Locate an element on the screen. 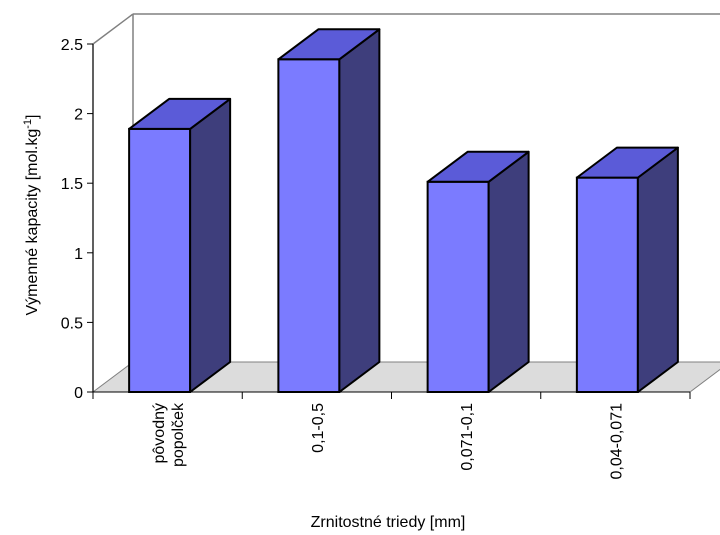 This screenshot has height=535, width=720. y-tick-label: 2 is located at coordinates (78, 115).